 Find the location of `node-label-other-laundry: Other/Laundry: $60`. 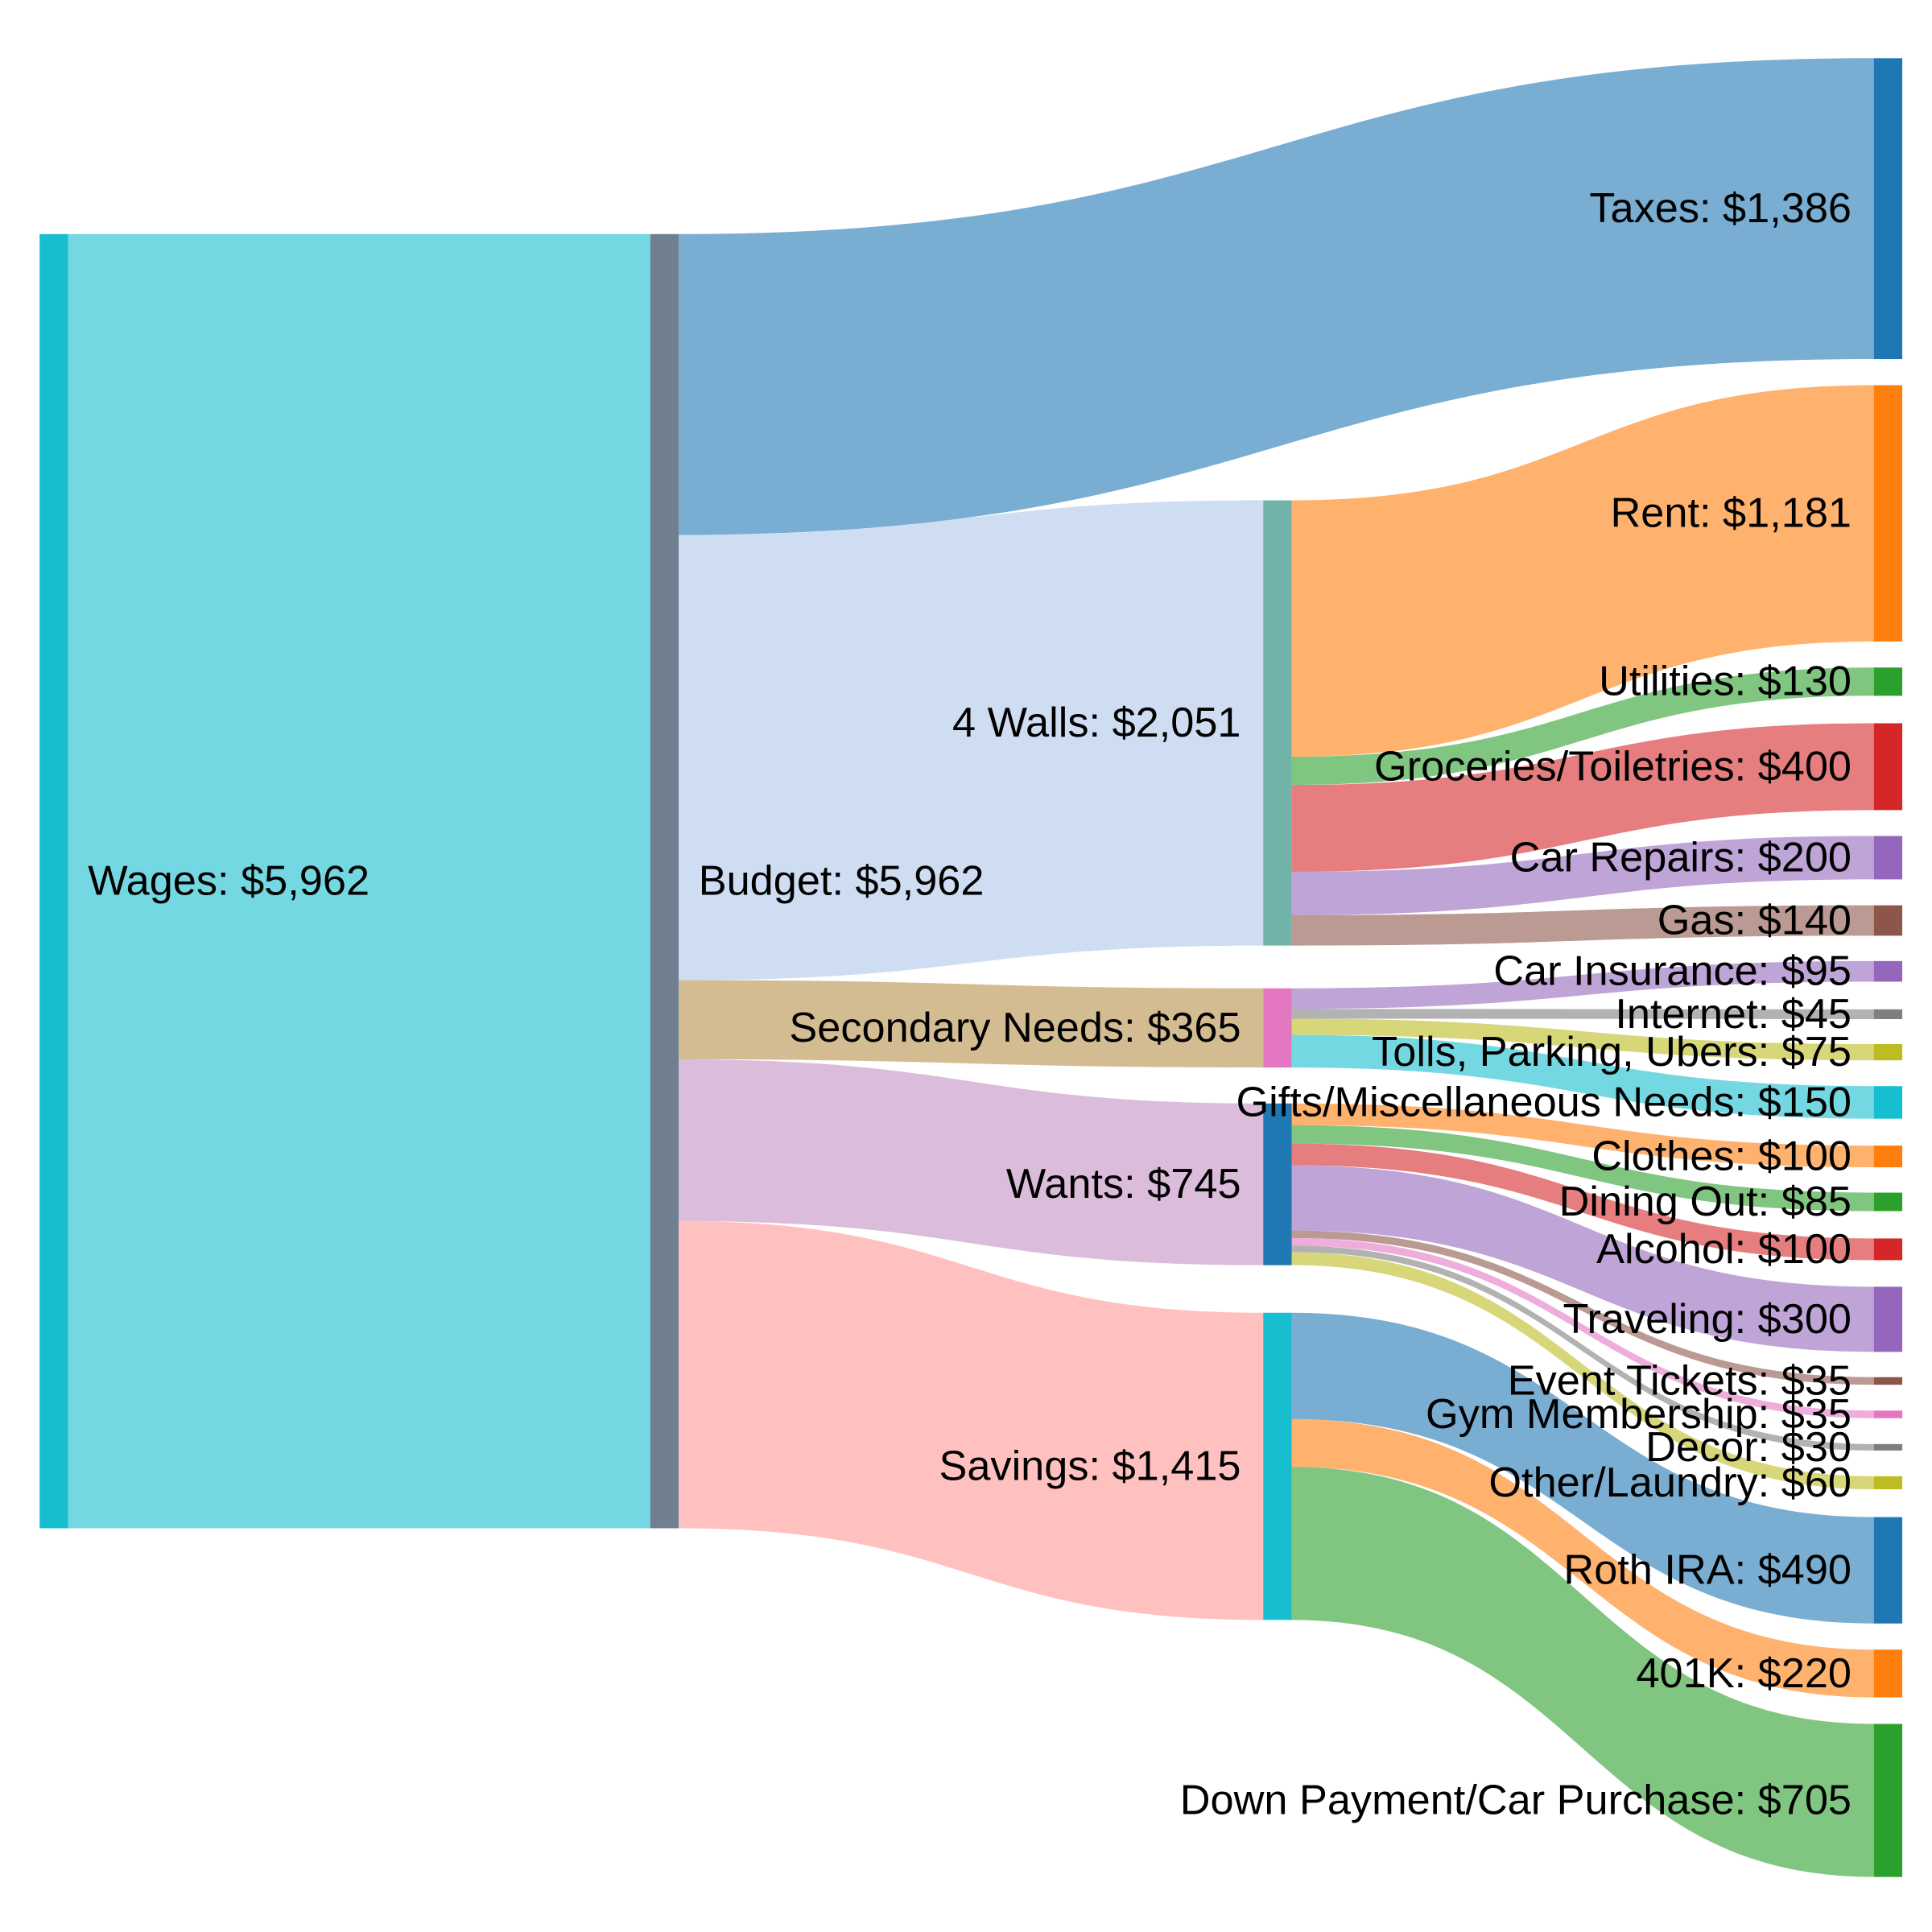

node-label-other-laundry: Other/Laundry: $60 is located at coordinates (1670, 1482).